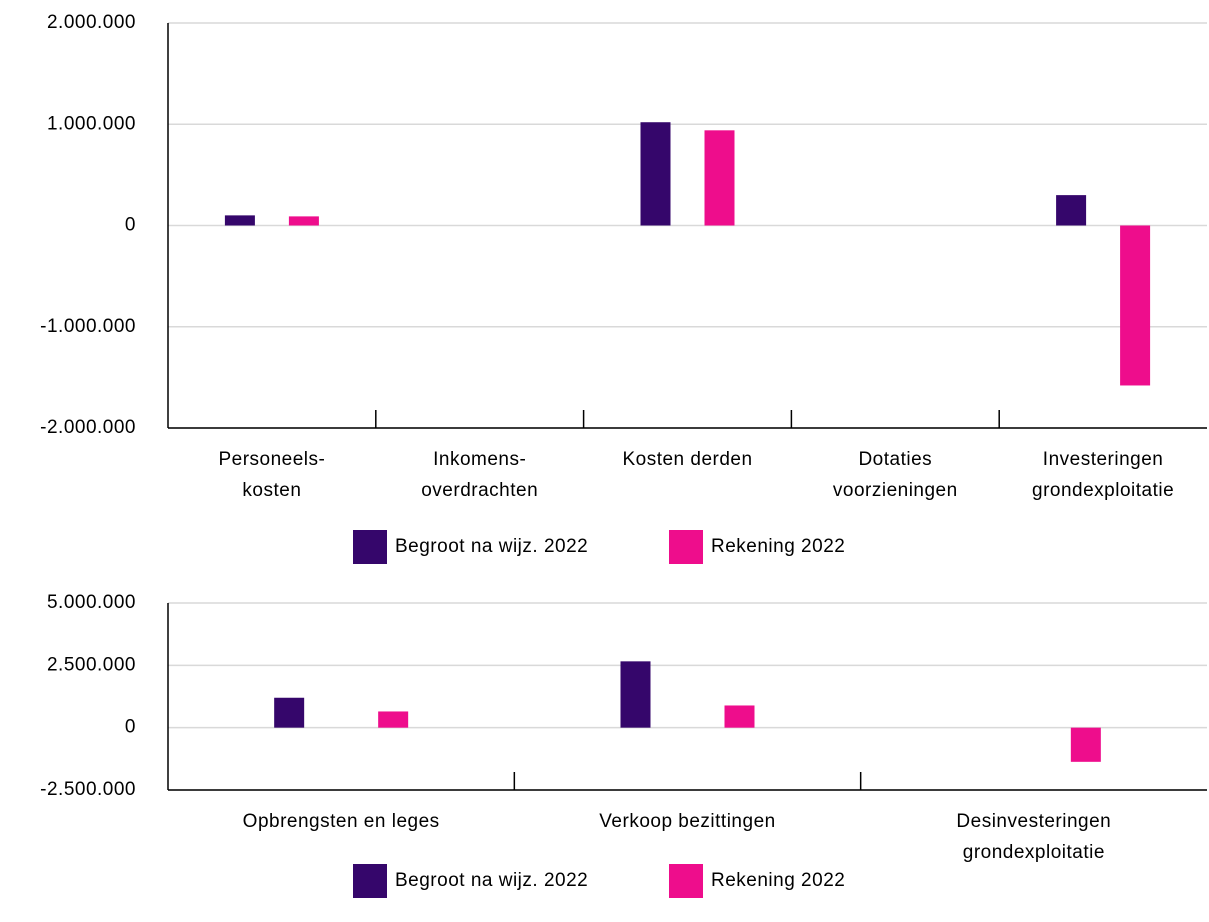 The image size is (1209, 922). What do you see at coordinates (91, 123) in the screenshot?
I see `y-tick-label: 1.000.000` at bounding box center [91, 123].